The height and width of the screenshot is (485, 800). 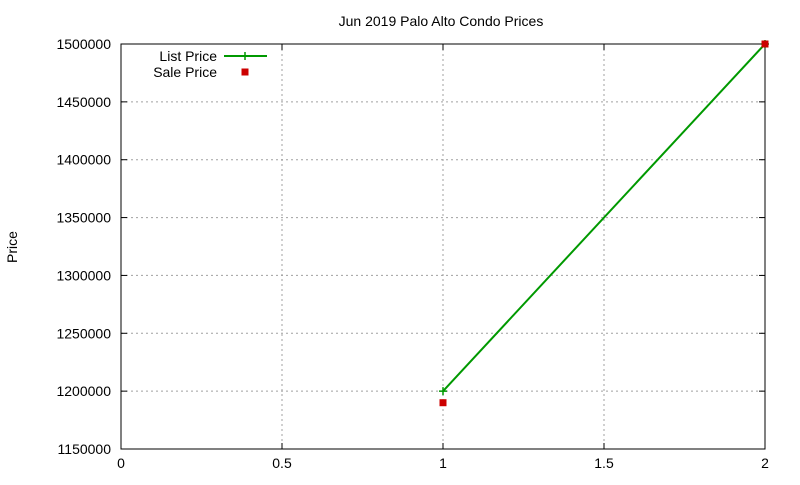 What do you see at coordinates (188, 56) in the screenshot?
I see `legend-label: List Price` at bounding box center [188, 56].